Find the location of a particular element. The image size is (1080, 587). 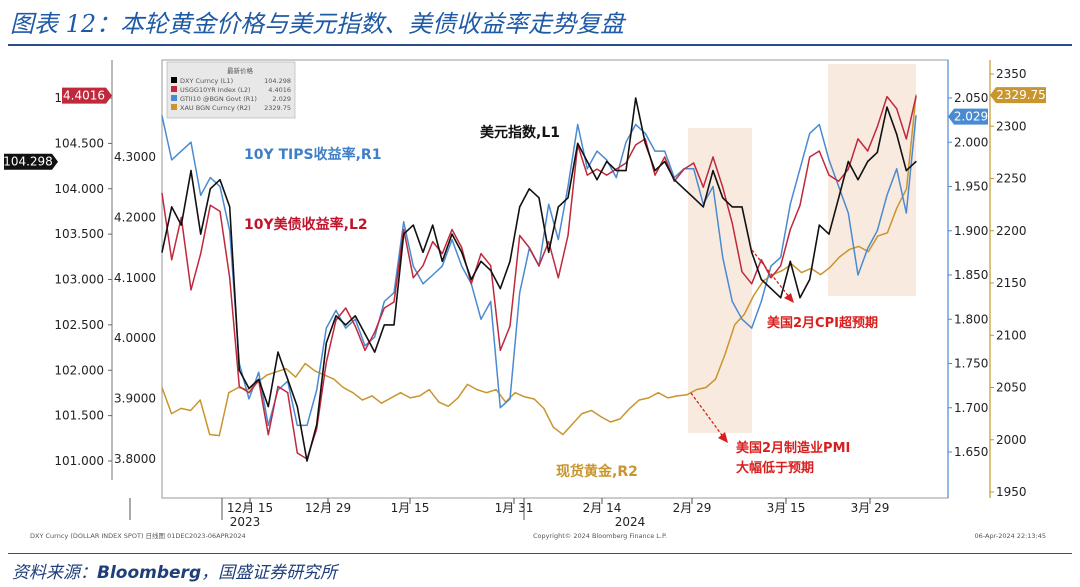

legend-name: GTII10 @BGN Govt (R1) is located at coordinates (218, 99).